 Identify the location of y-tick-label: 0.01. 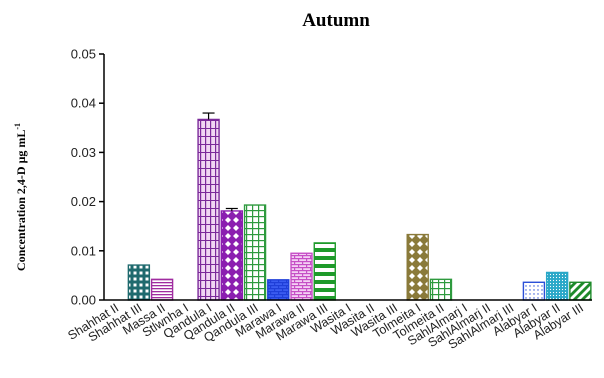
(83, 250).